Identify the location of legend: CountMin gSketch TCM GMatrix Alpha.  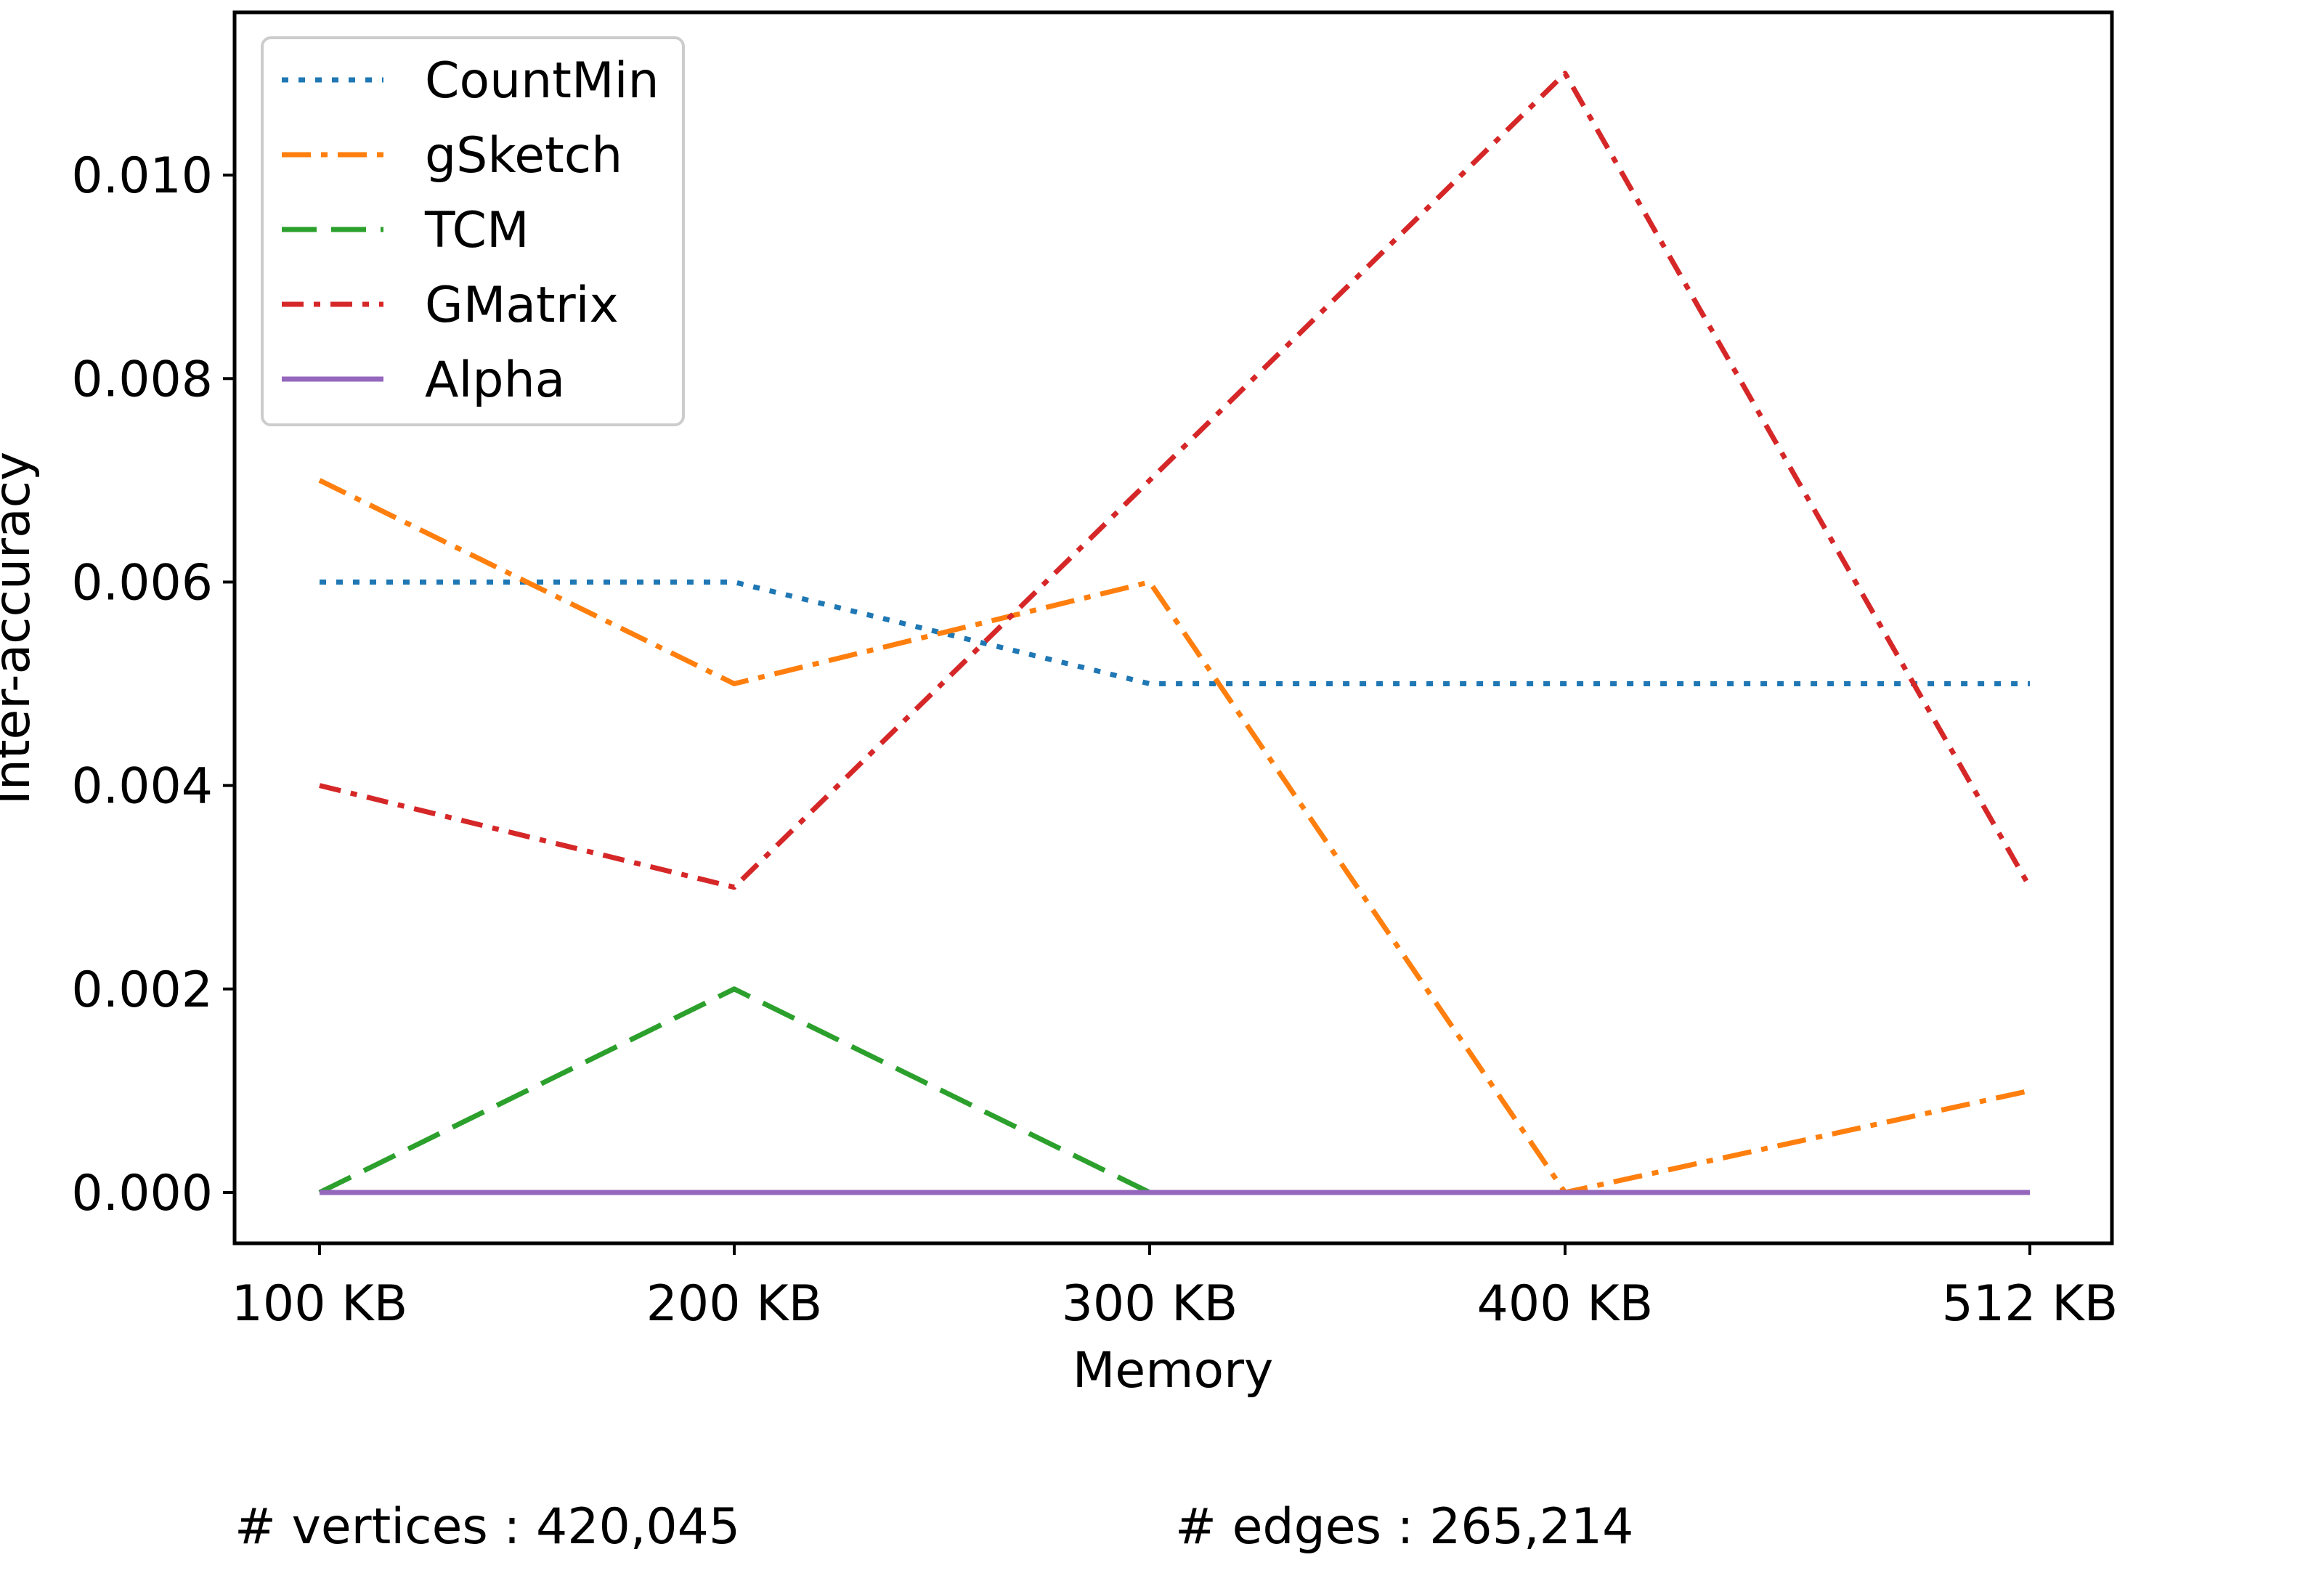
(473, 231).